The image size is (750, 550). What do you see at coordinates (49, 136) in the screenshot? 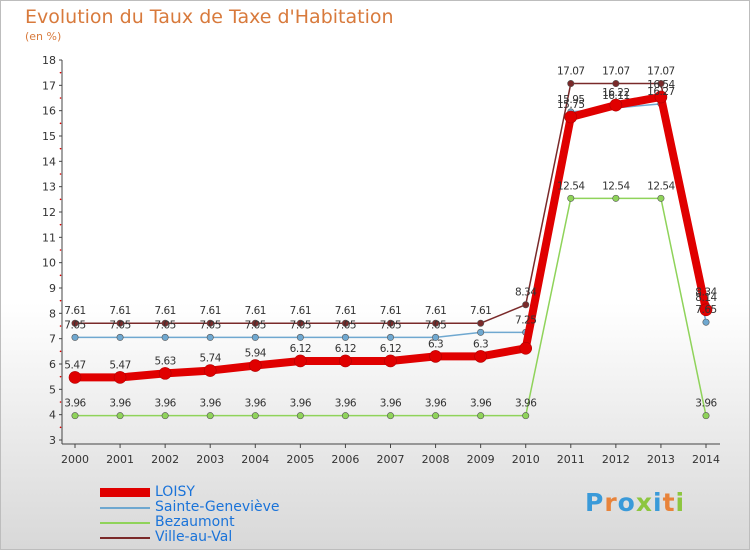
I see `y-tick-label: 15` at bounding box center [49, 136].